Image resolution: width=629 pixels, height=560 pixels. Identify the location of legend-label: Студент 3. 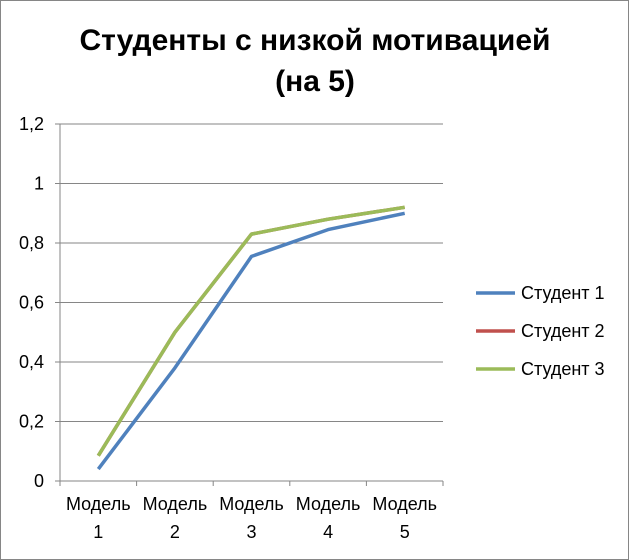
(563, 369).